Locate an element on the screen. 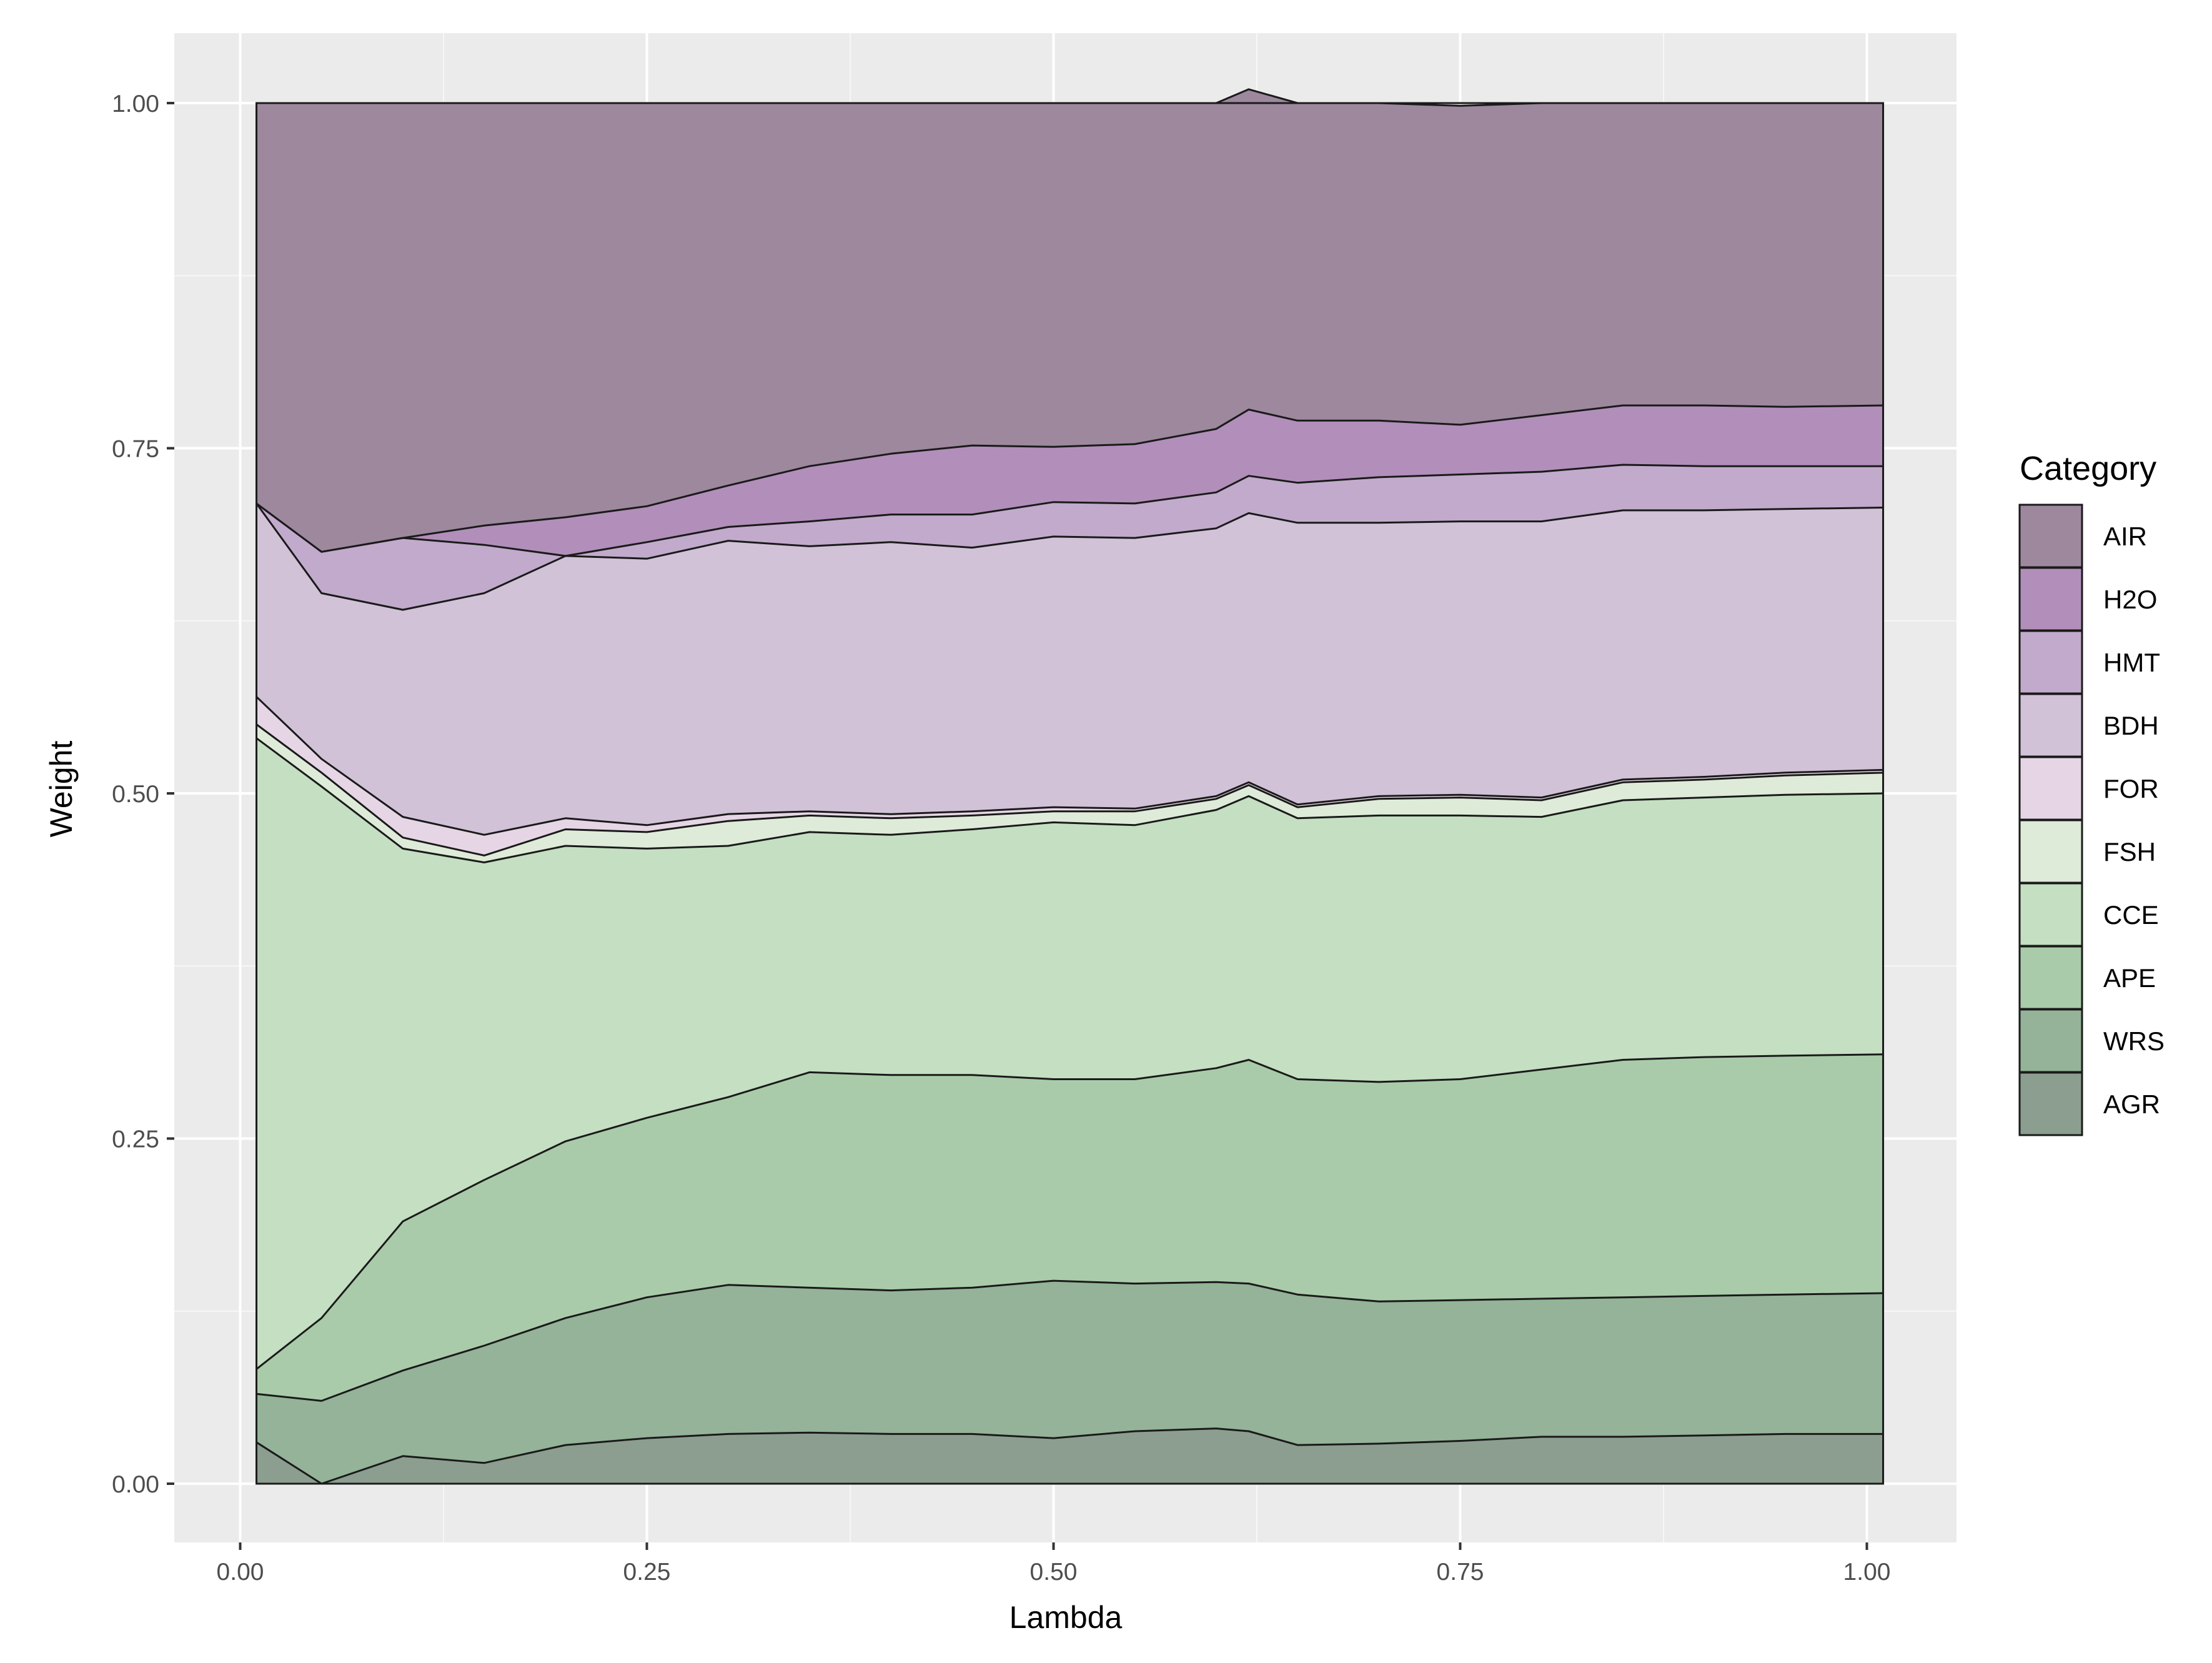 The height and width of the screenshot is (1663, 2212). legend-label-ape: APE is located at coordinates (2129, 978).